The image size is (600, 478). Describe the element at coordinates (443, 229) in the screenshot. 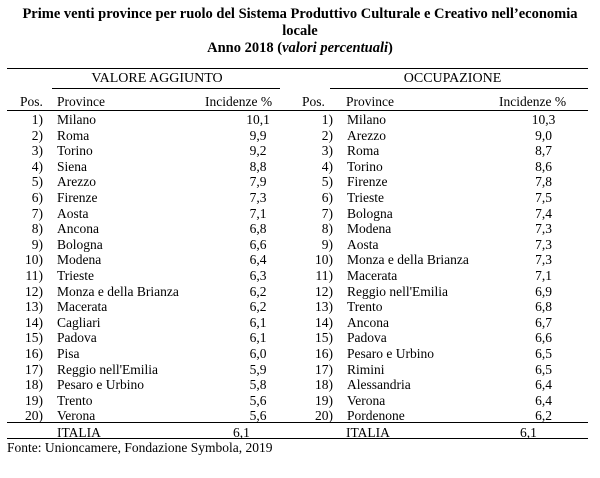

I see `table-row: 8) Modena 7,3` at that location.